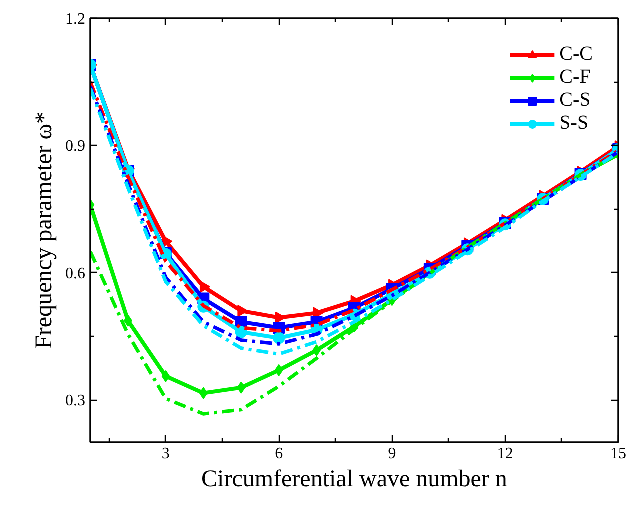 This screenshot has height=512, width=632. Describe the element at coordinates (76, 19) in the screenshot. I see `y-tick-label: 1.2` at that location.